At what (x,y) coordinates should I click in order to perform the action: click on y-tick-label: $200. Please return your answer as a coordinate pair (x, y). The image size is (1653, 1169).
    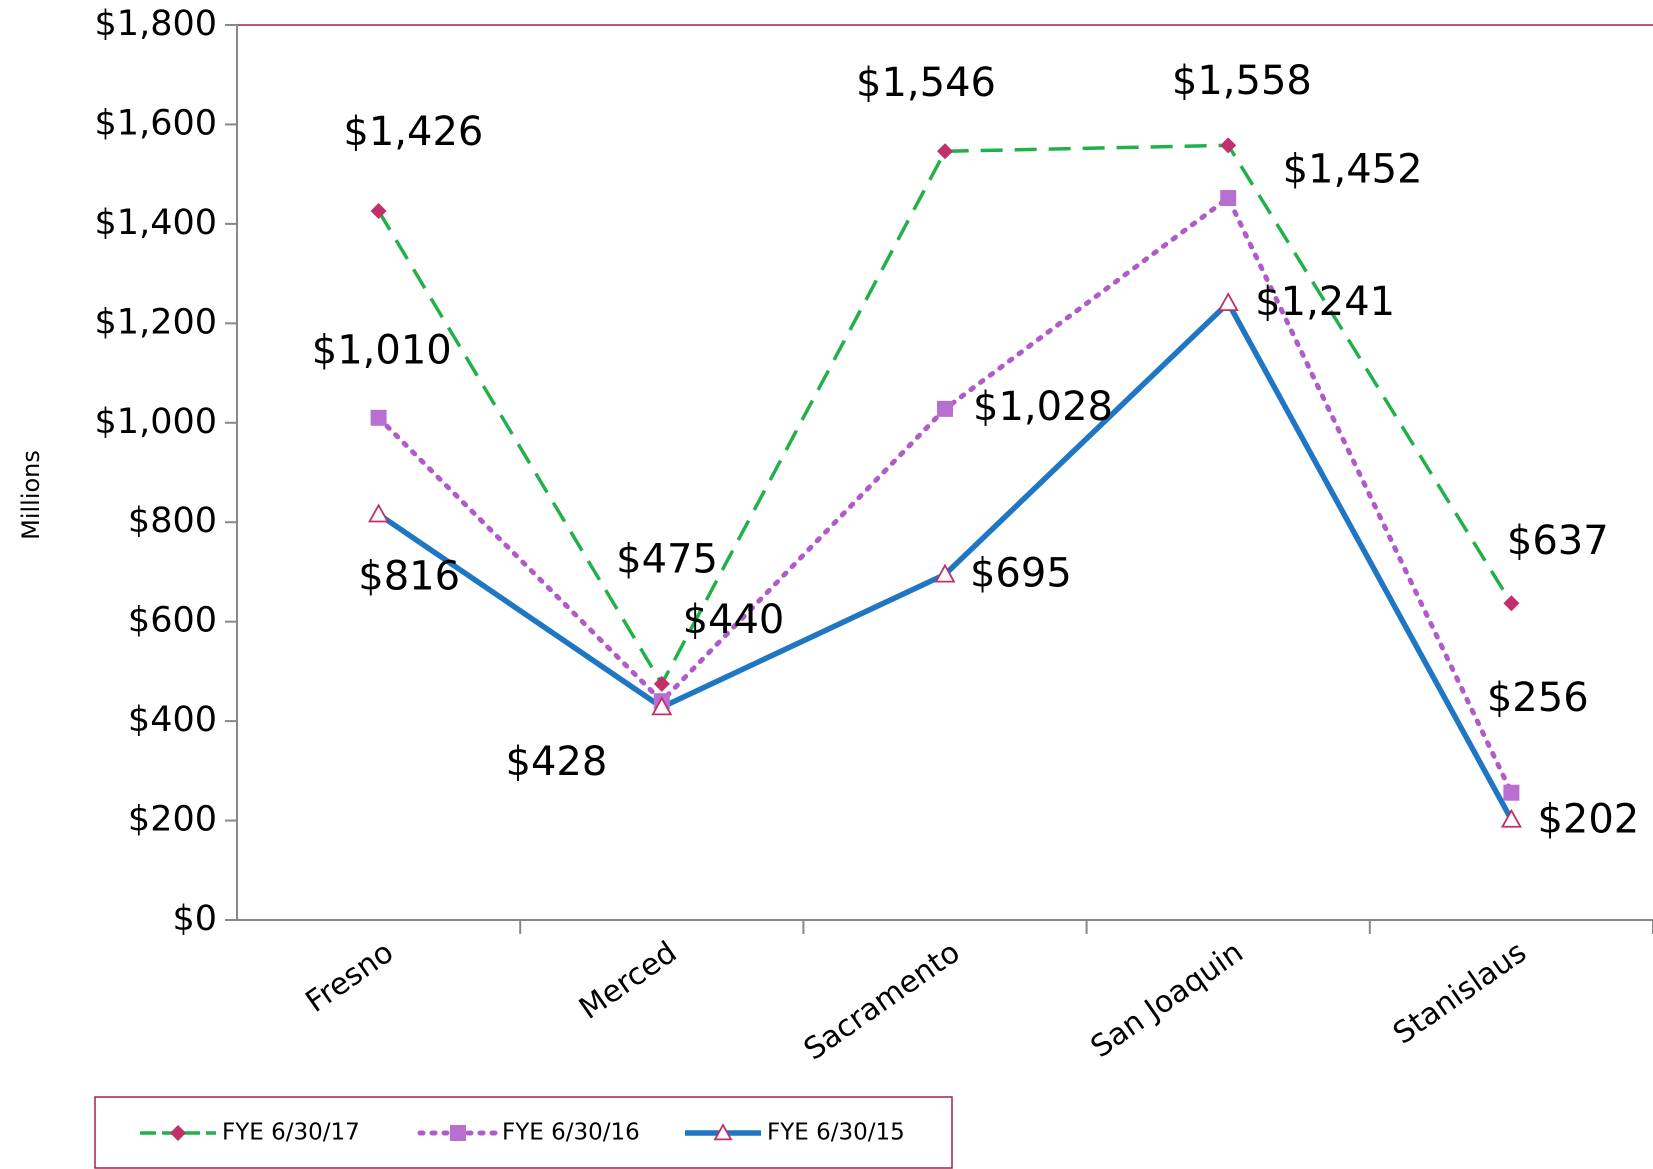
    Looking at the image, I should click on (172, 820).